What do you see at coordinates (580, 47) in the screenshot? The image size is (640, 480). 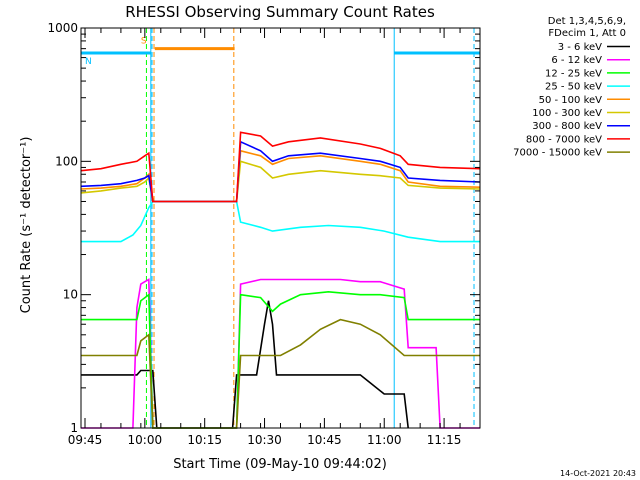 I see `legend-label-0: 3 - 6 keV` at bounding box center [580, 47].